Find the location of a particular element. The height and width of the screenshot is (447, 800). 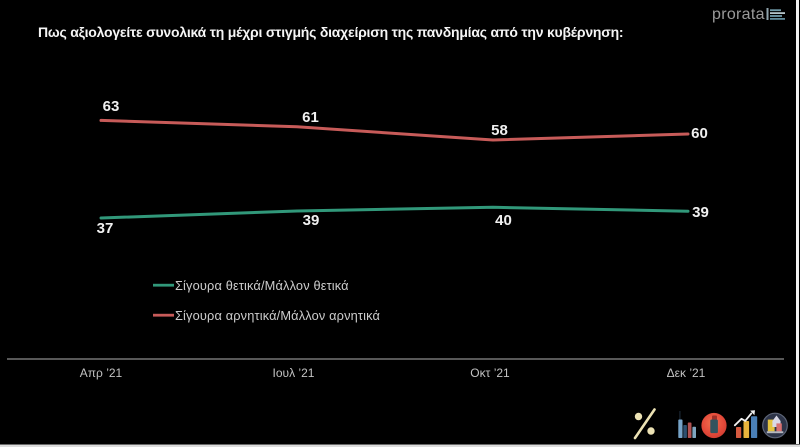

svg-text: Οκτ ’21 is located at coordinates (490, 373).